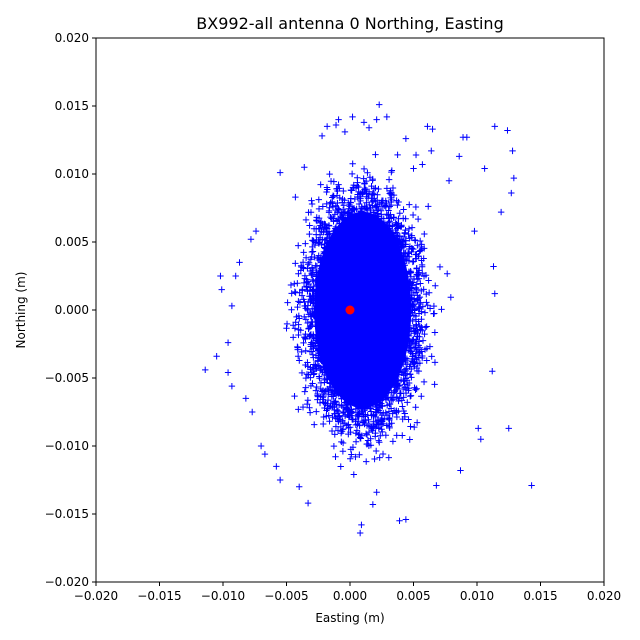  I want to click on x-tick-label: −0.015, so click(159, 596).